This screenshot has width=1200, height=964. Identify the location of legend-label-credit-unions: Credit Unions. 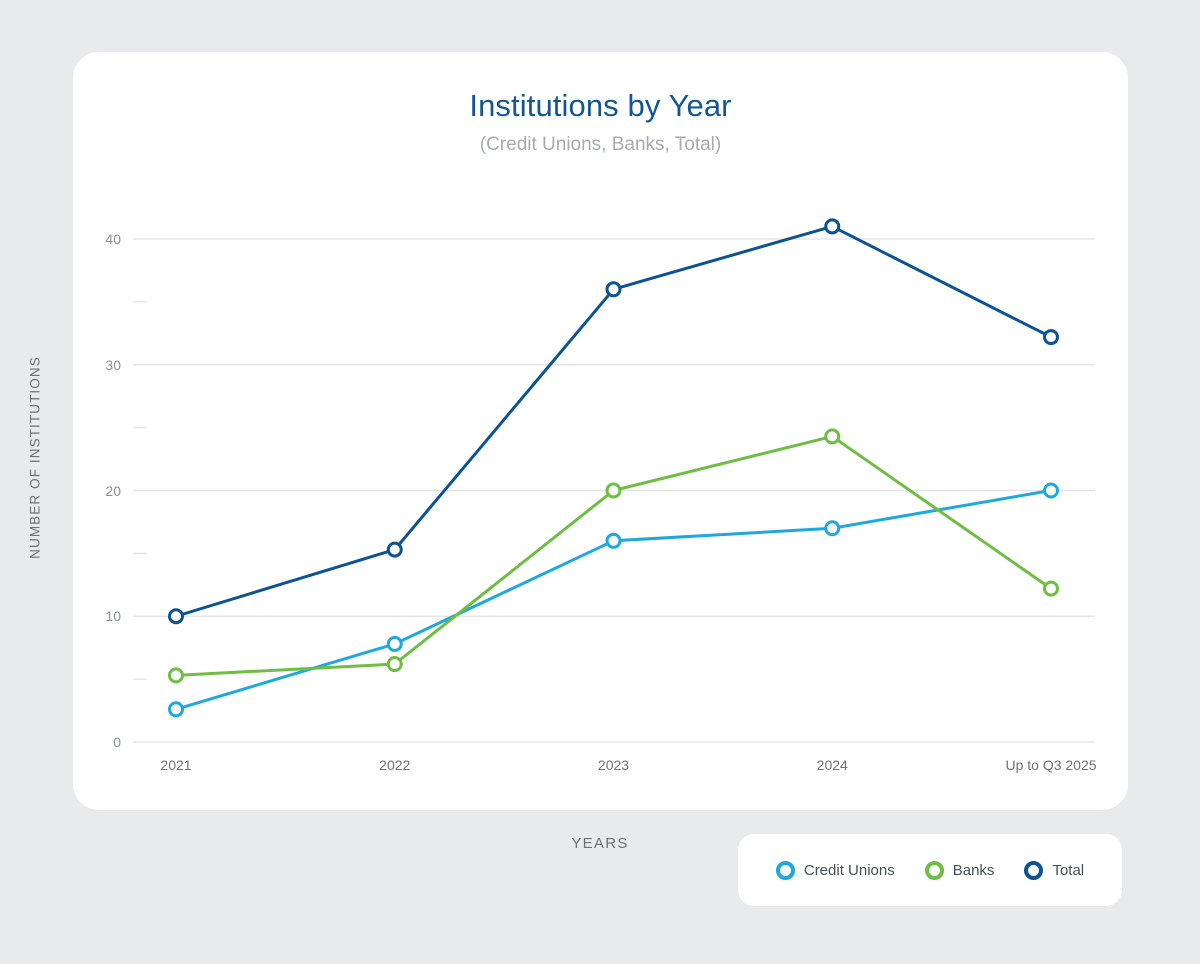
(849, 870).